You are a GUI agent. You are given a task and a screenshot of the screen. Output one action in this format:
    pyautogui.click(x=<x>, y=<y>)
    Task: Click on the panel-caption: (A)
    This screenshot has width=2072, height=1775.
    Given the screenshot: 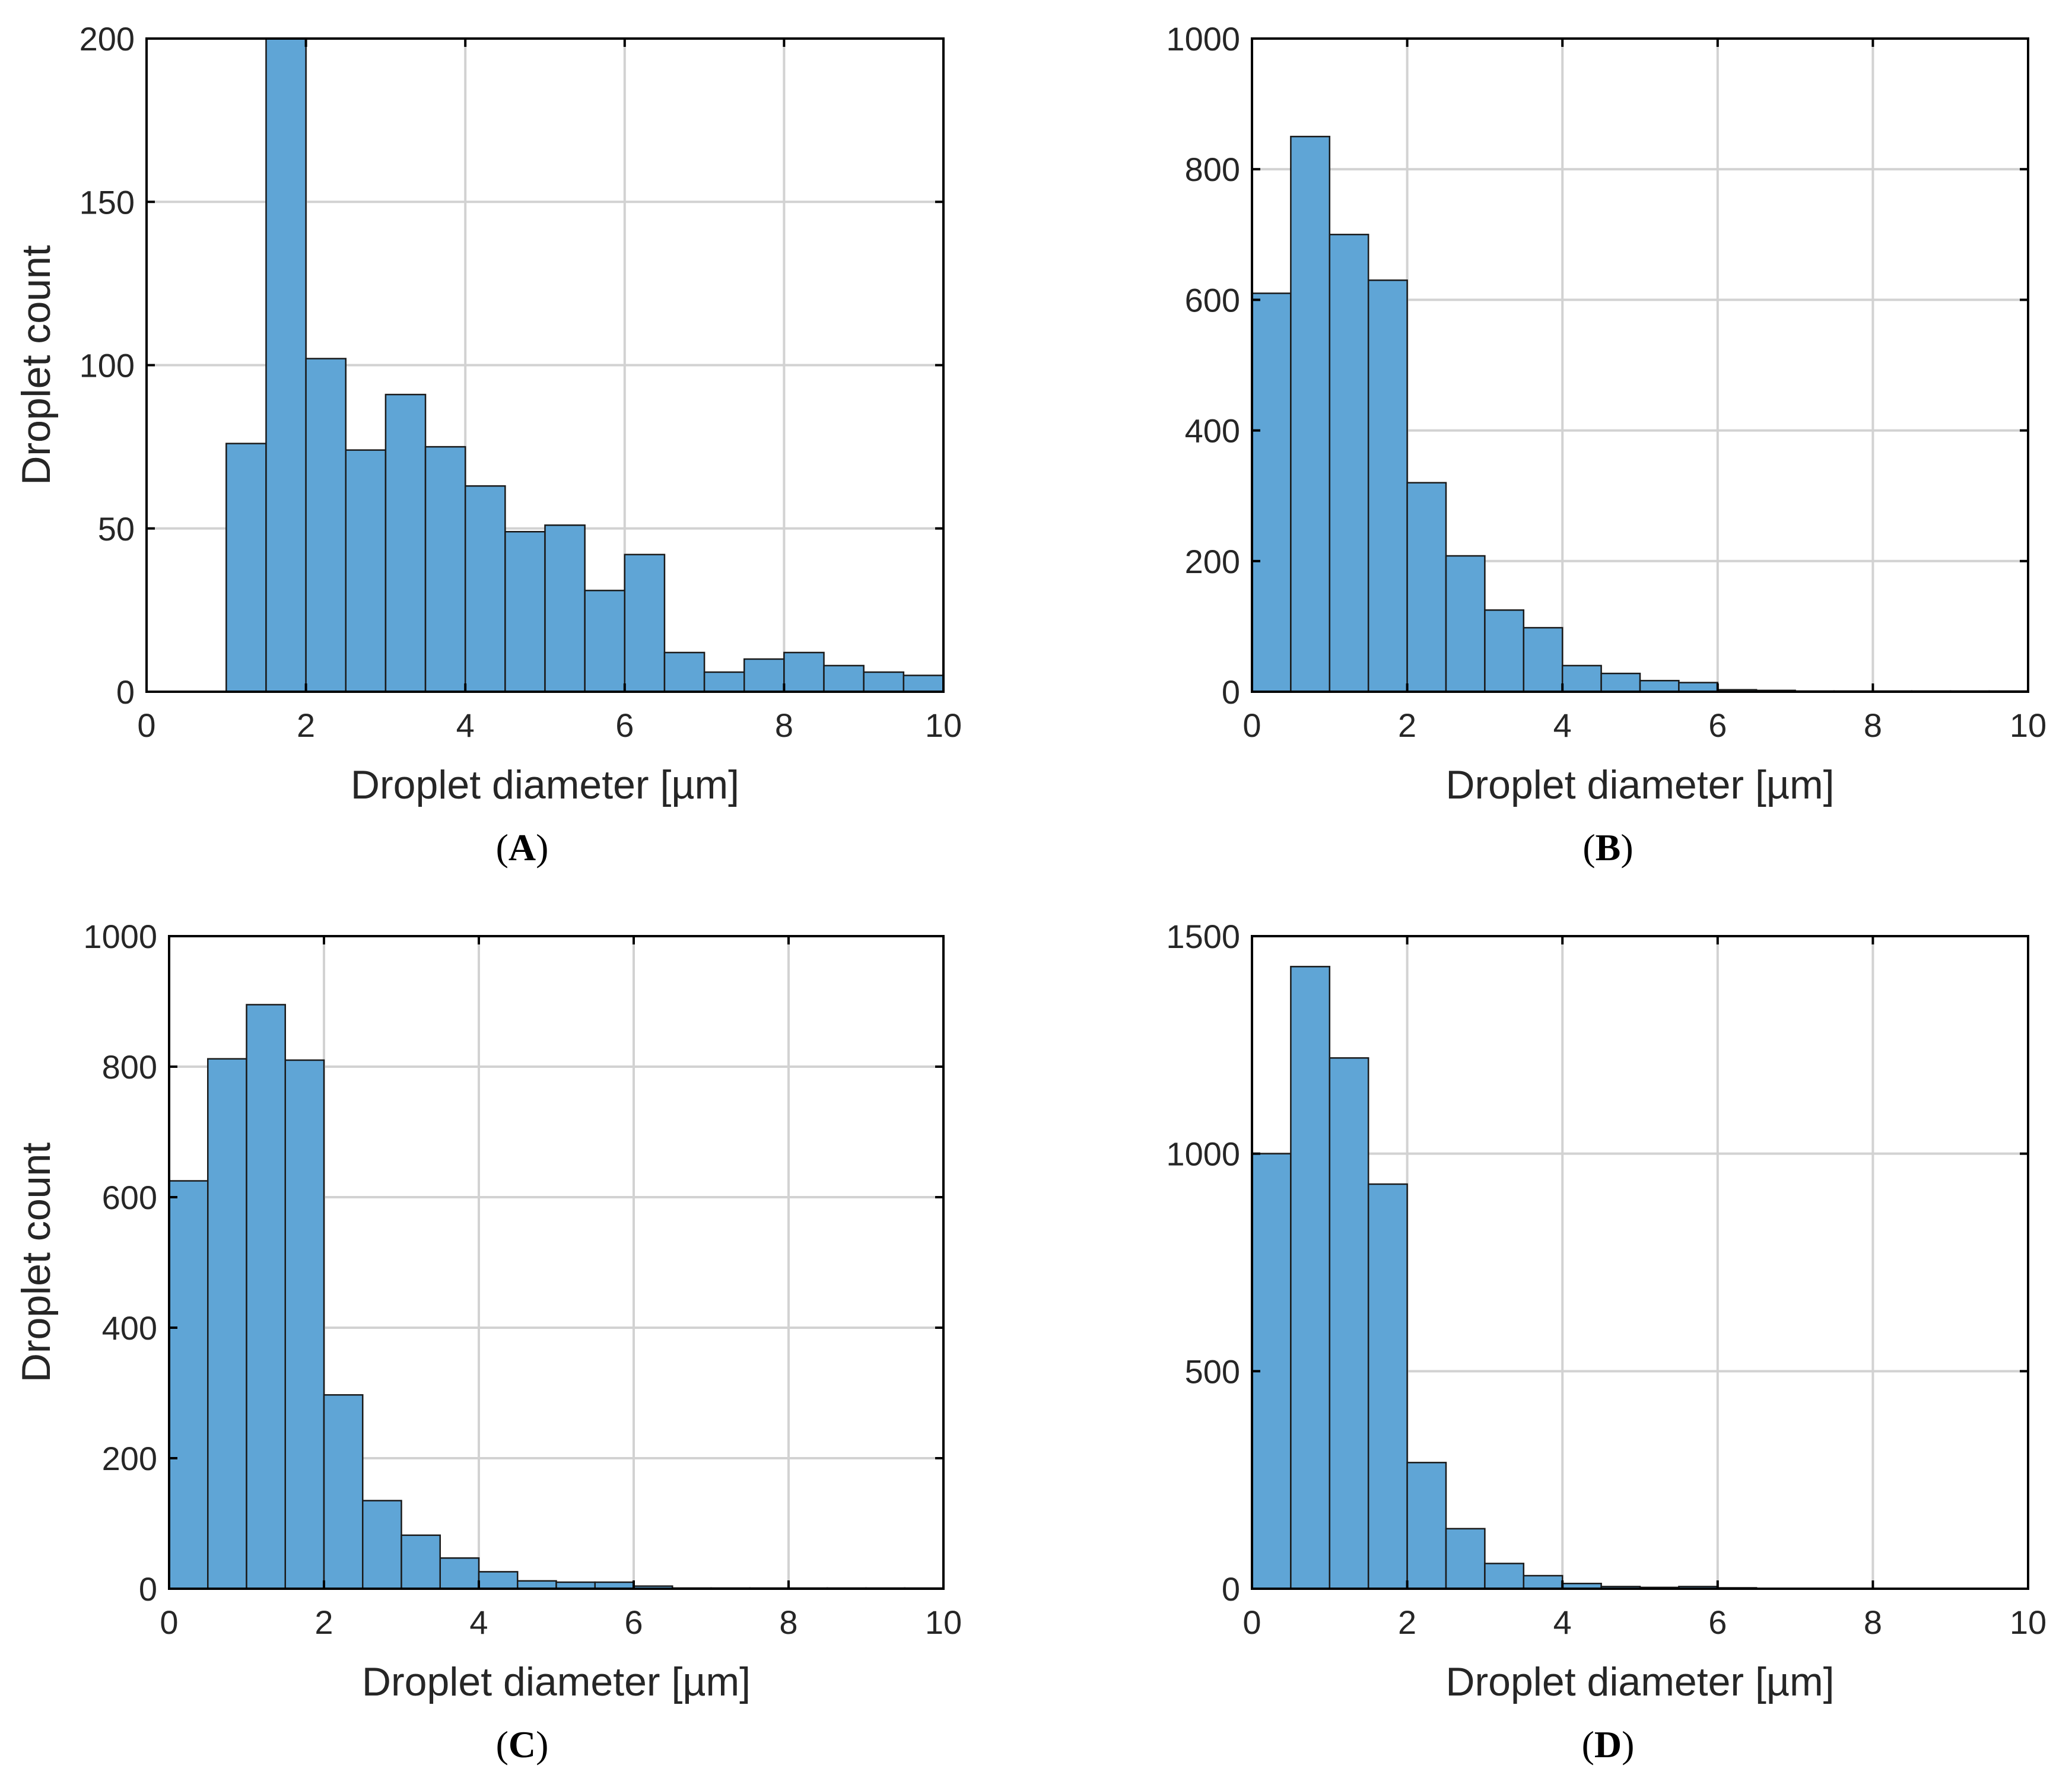 What is the action you would take?
    pyautogui.click(x=522, y=847)
    